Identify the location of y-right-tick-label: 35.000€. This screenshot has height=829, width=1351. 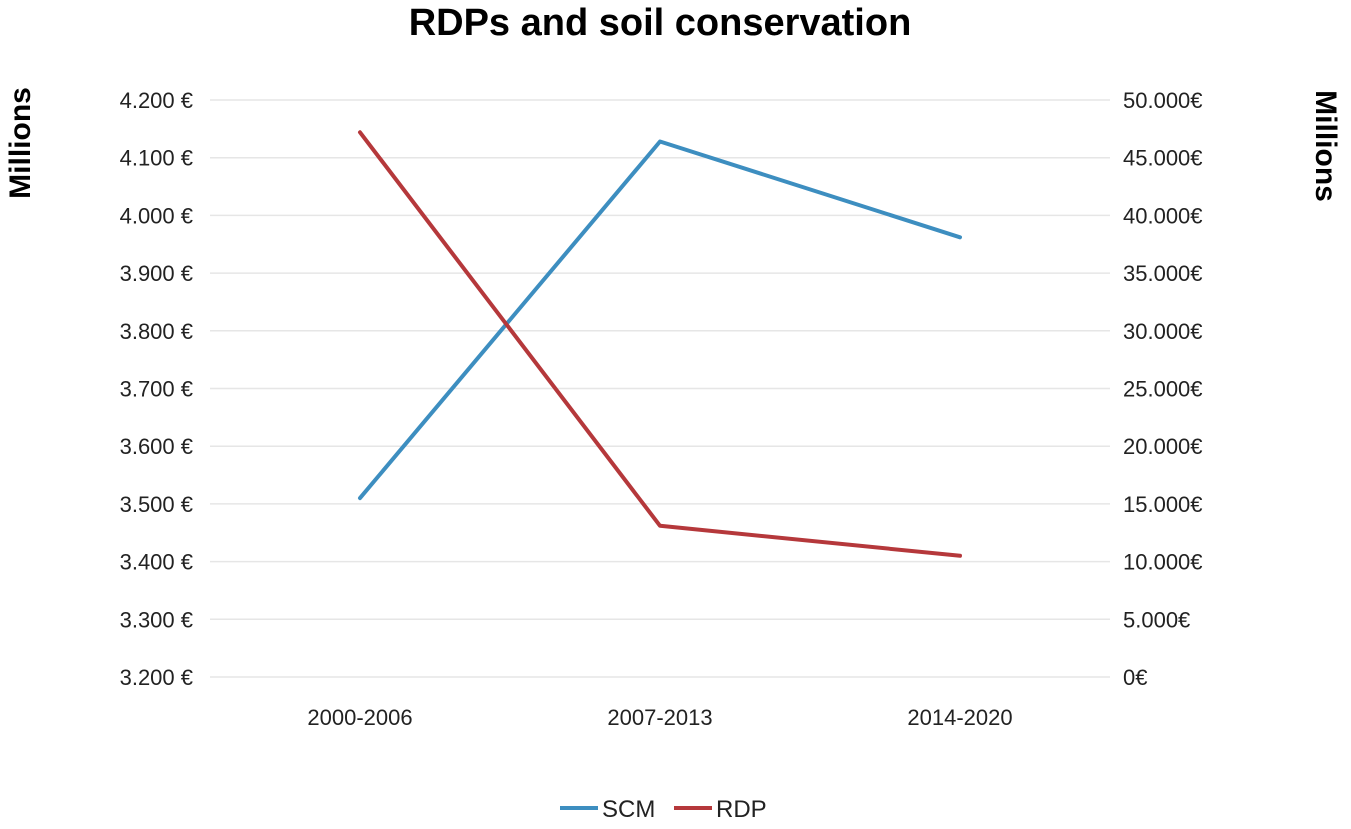
(1163, 273).